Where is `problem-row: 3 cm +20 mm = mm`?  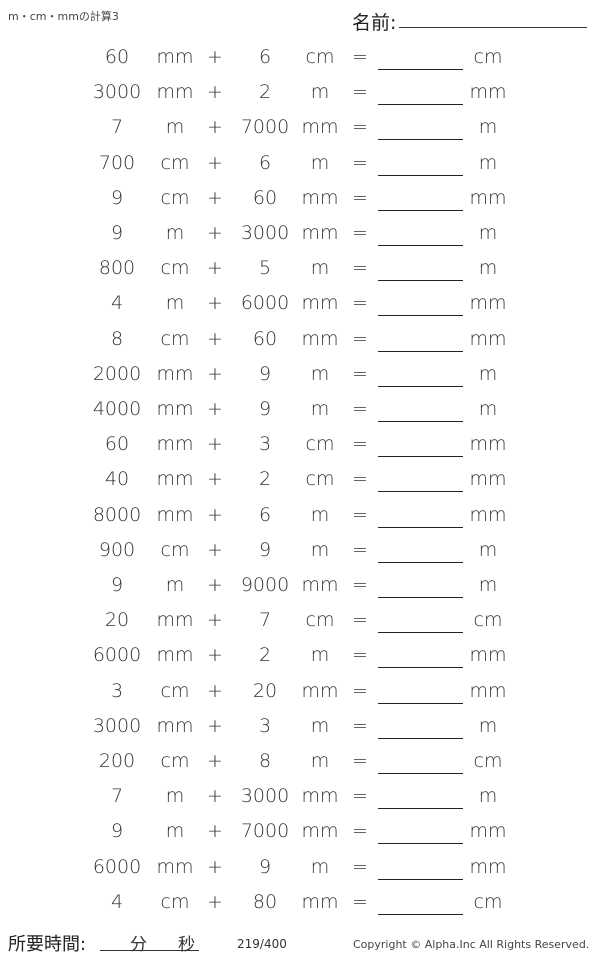 problem-row: 3 cm +20 mm = mm is located at coordinates (300, 691).